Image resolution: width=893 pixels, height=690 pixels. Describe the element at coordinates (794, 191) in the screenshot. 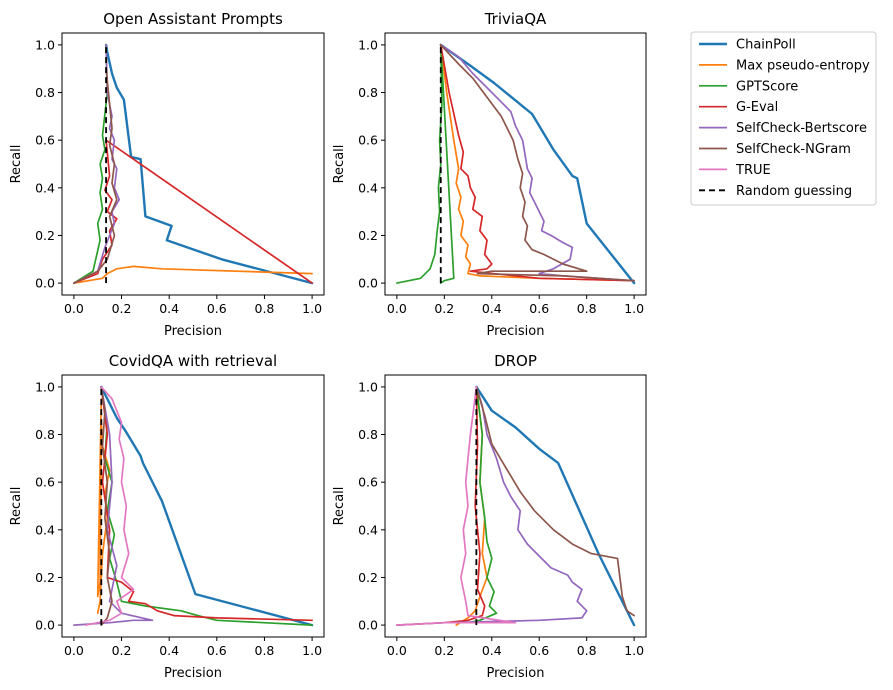

I see `legend-label: Random guessing` at that location.